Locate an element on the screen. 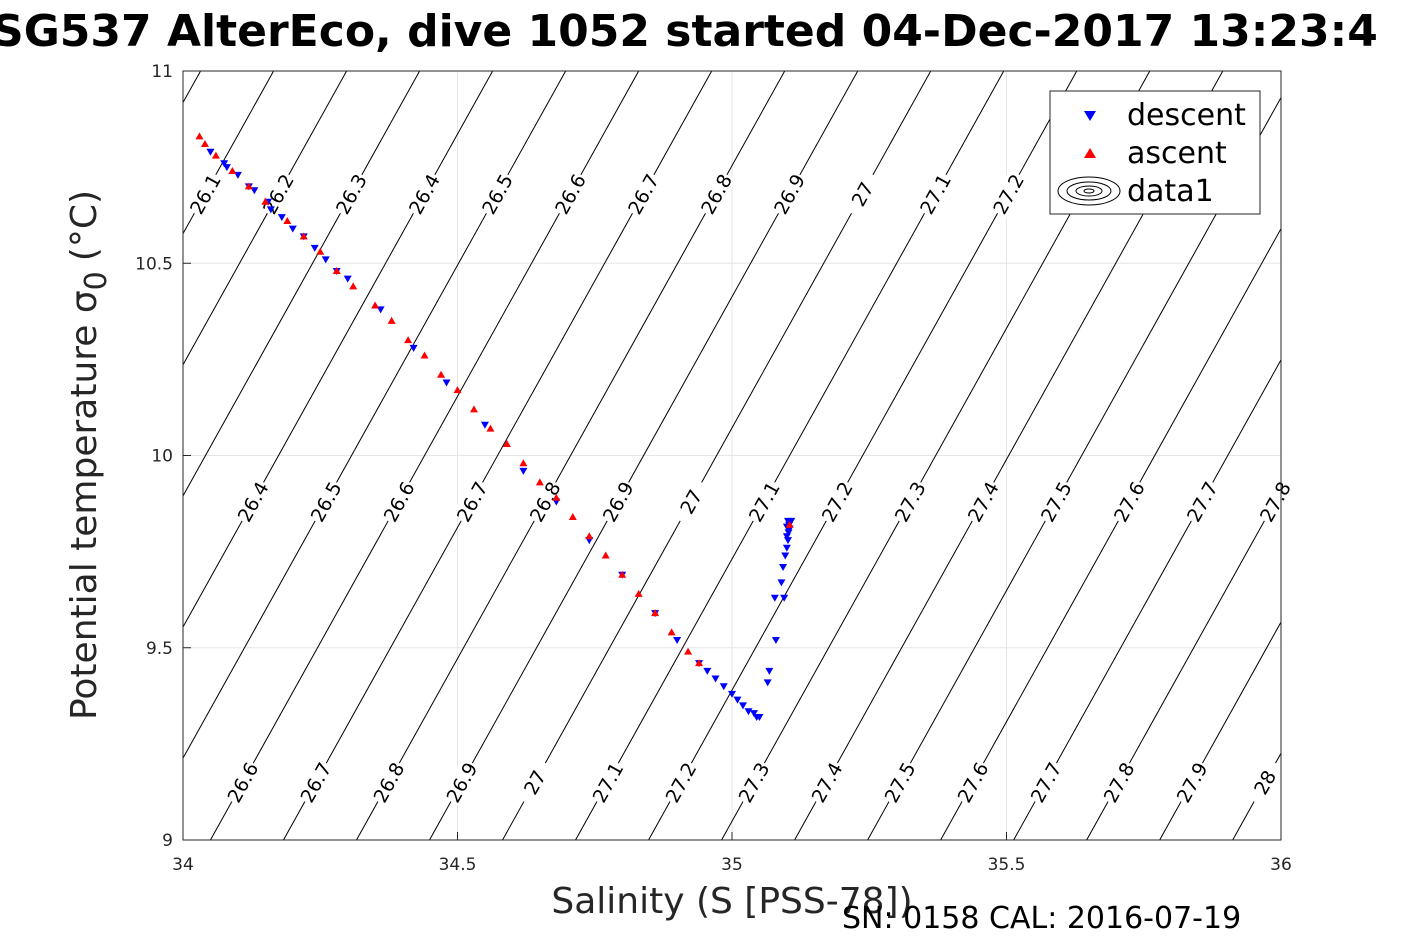  x-axis-label: Salinity (S [PSS-78]) is located at coordinates (731, 901).